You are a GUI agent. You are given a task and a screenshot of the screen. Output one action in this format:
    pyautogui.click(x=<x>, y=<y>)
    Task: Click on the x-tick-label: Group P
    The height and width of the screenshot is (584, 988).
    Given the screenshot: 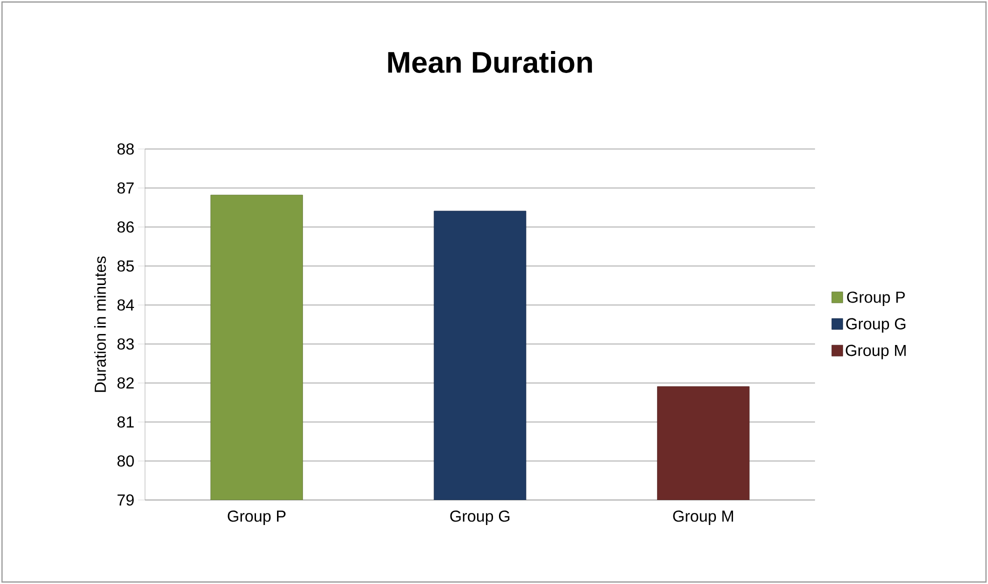 What is the action you would take?
    pyautogui.click(x=257, y=517)
    